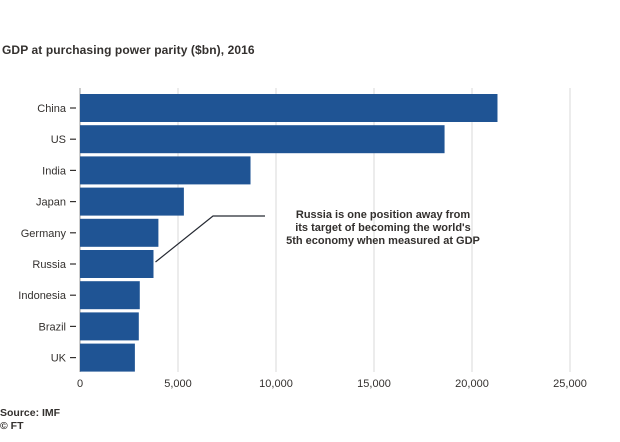  What do you see at coordinates (132, 201) in the screenshot?
I see `bar-japan` at bounding box center [132, 201].